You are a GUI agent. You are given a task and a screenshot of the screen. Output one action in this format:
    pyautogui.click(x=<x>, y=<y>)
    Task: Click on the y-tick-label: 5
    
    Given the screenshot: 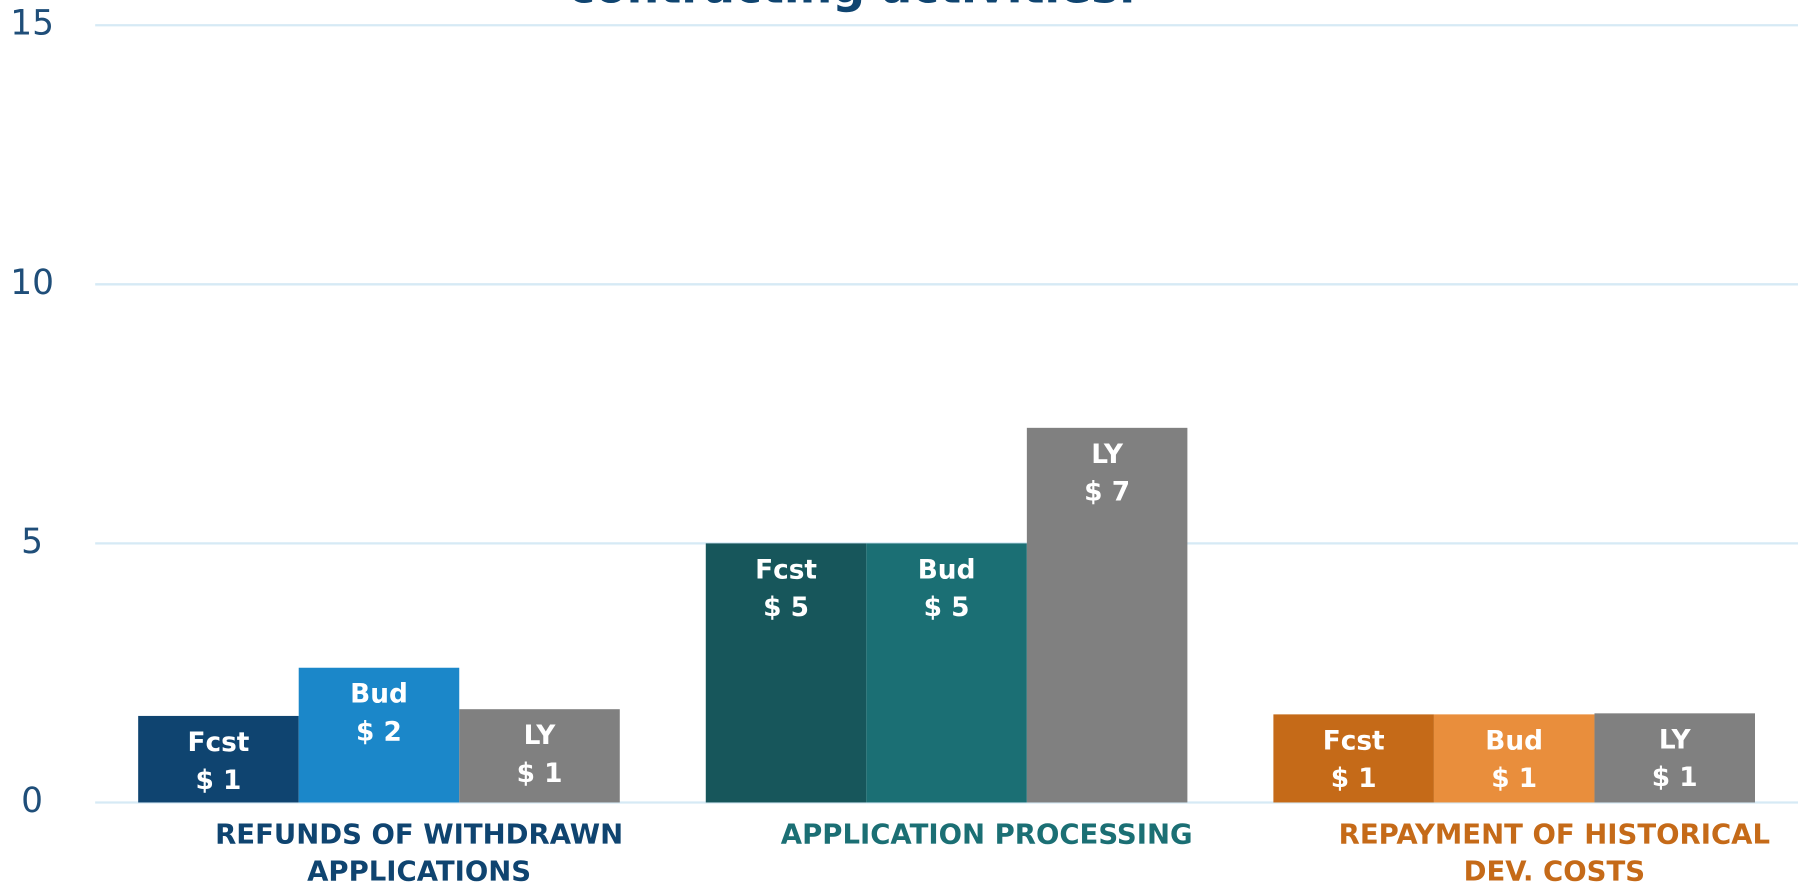 What is the action you would take?
    pyautogui.click(x=32, y=542)
    